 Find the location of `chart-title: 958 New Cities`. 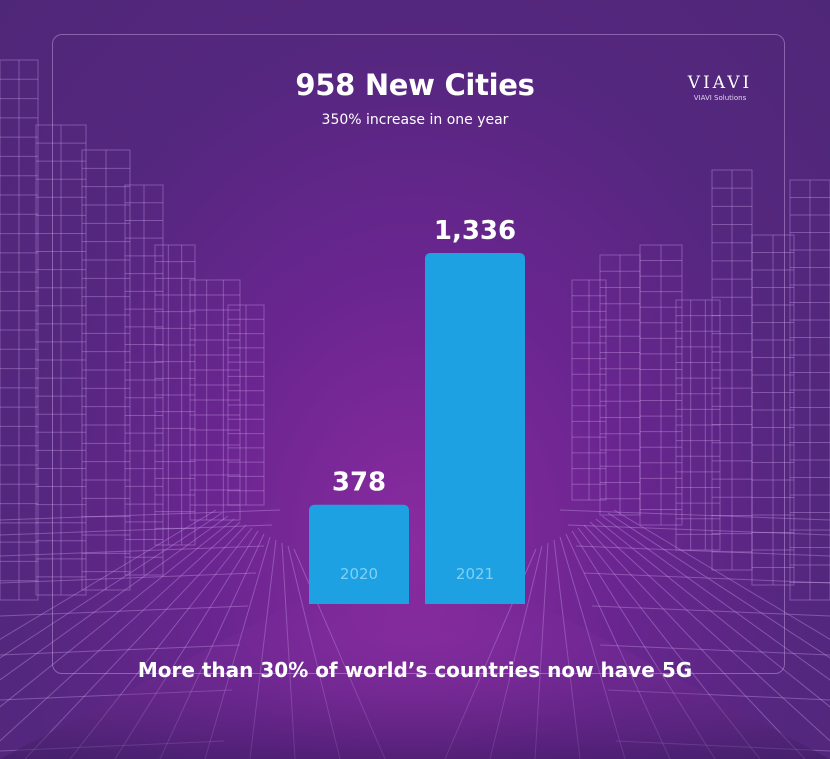

chart-title: 958 New Cities is located at coordinates (415, 85).